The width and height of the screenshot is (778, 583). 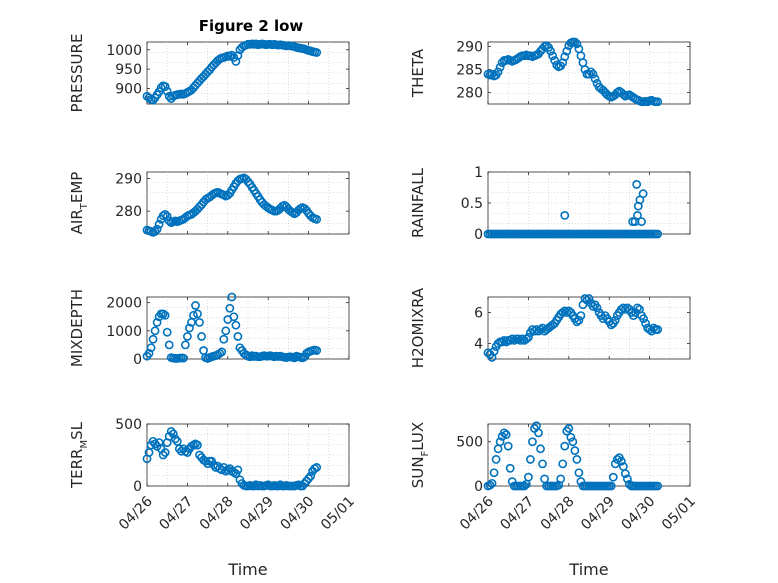 What do you see at coordinates (478, 314) in the screenshot?
I see `y-tick-label: 6` at bounding box center [478, 314].